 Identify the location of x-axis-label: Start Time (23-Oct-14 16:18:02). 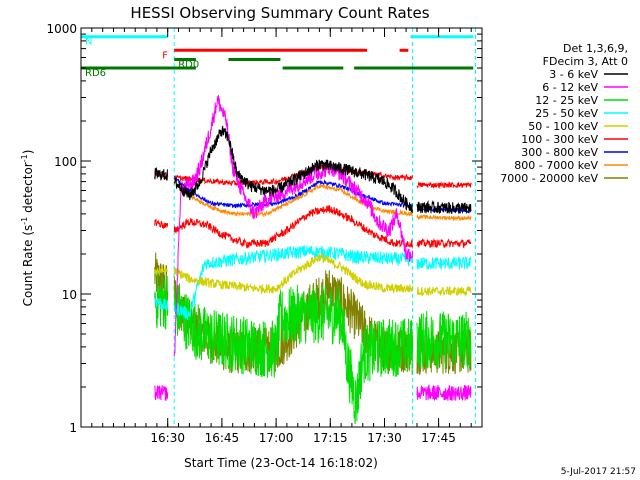
(281, 463).